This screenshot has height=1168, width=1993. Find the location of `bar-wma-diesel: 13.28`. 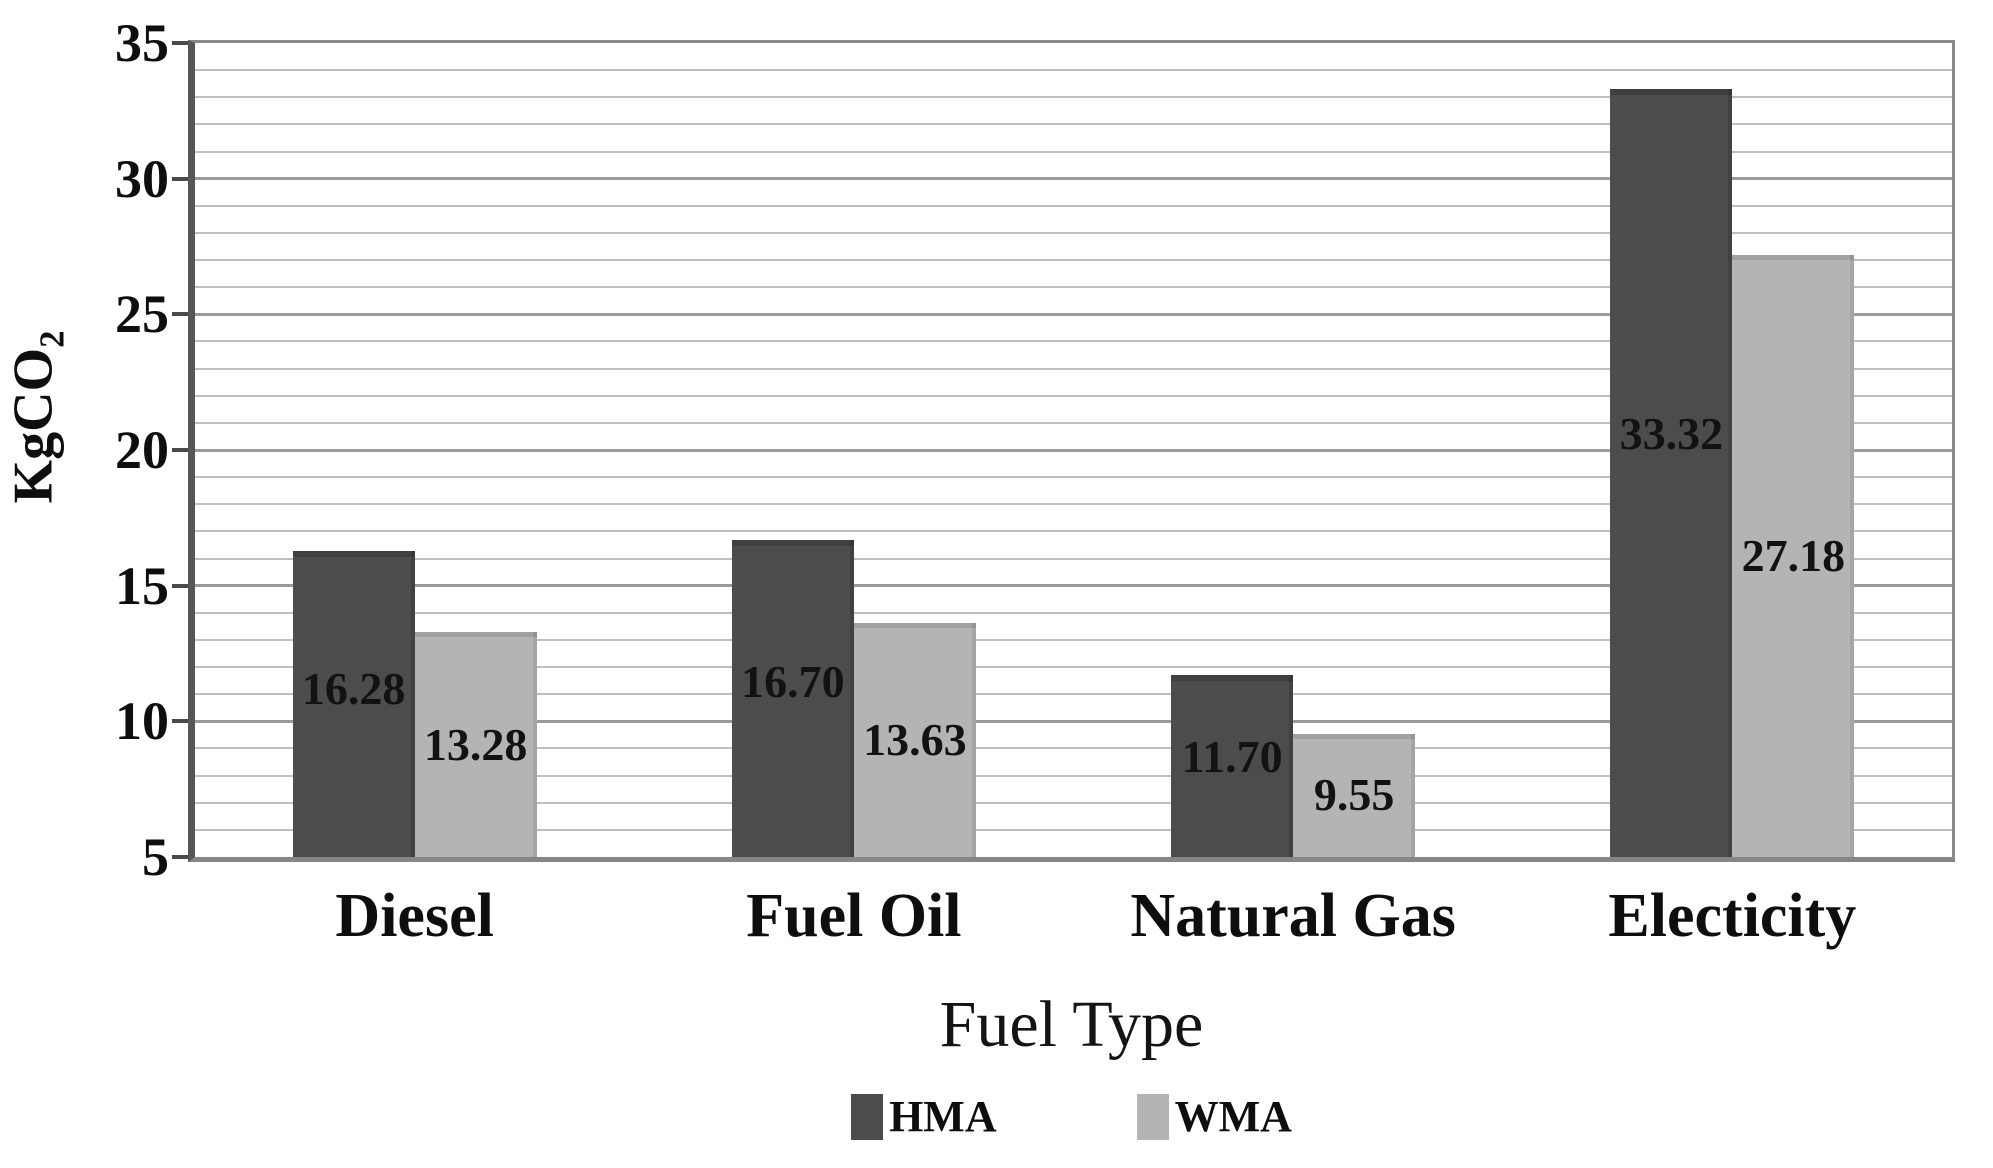

bar-wma-diesel: 13.28 is located at coordinates (475, 744).